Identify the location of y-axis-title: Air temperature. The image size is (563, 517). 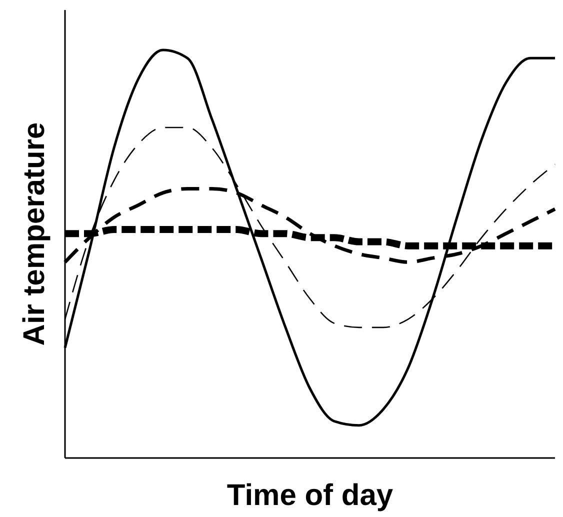
(34, 234).